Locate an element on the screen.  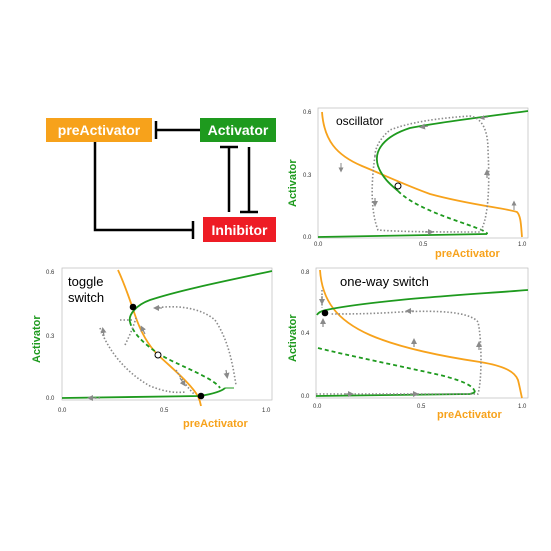
node-activator-label: Activator is located at coordinates (238, 130).